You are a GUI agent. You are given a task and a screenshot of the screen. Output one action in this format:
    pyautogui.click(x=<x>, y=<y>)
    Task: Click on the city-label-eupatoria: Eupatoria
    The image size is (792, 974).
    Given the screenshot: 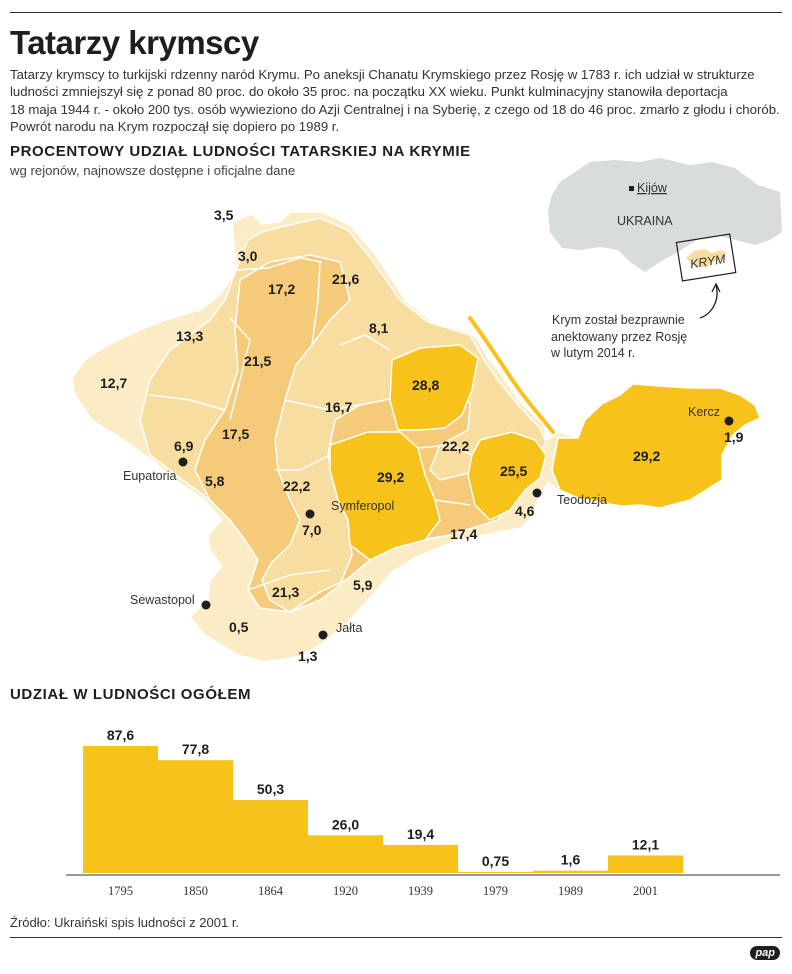 What is the action you would take?
    pyautogui.click(x=150, y=476)
    